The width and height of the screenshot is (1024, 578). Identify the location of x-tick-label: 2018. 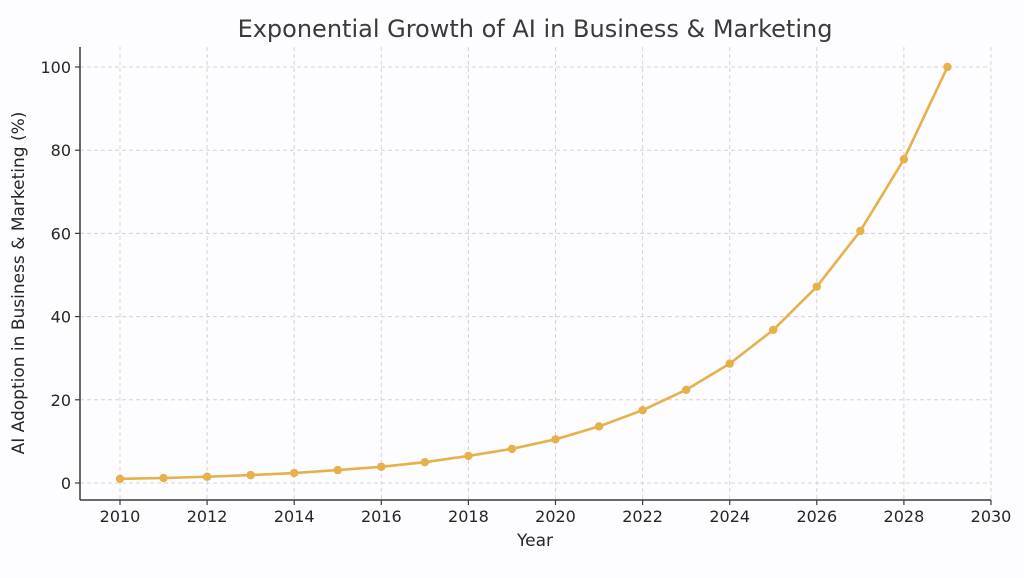
(468, 516).